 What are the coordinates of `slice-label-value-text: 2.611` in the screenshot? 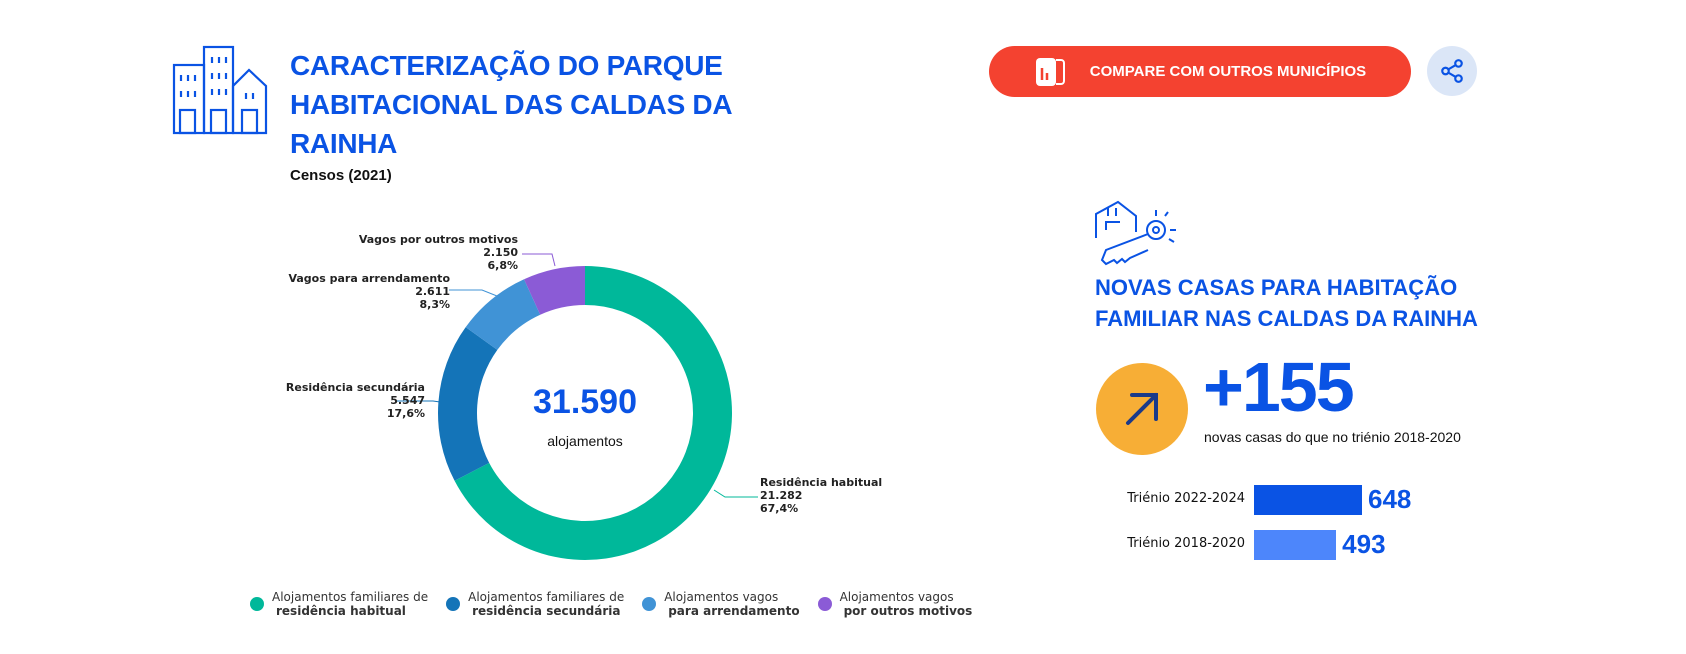 It's located at (432, 291).